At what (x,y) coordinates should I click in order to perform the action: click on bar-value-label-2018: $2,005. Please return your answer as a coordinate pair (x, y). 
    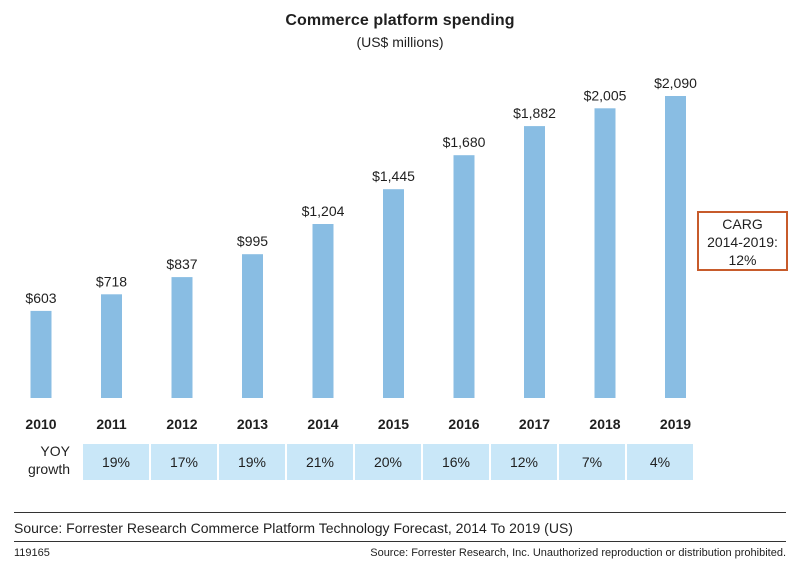
    Looking at the image, I should click on (605, 95).